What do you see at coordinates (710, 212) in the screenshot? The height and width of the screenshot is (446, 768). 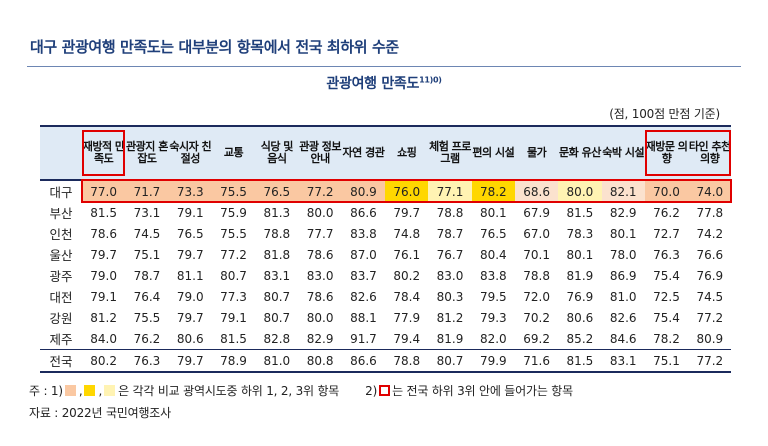 I see `value-cell: 77.8` at bounding box center [710, 212].